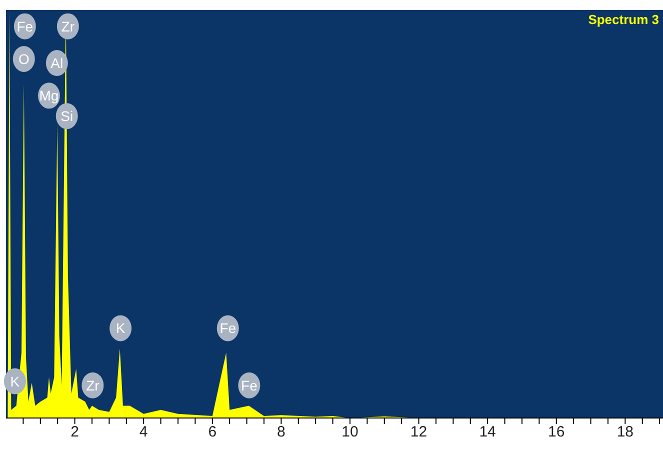 The height and width of the screenshot is (462, 663). Describe the element at coordinates (350, 432) in the screenshot. I see `x-tick-label: 10` at that location.